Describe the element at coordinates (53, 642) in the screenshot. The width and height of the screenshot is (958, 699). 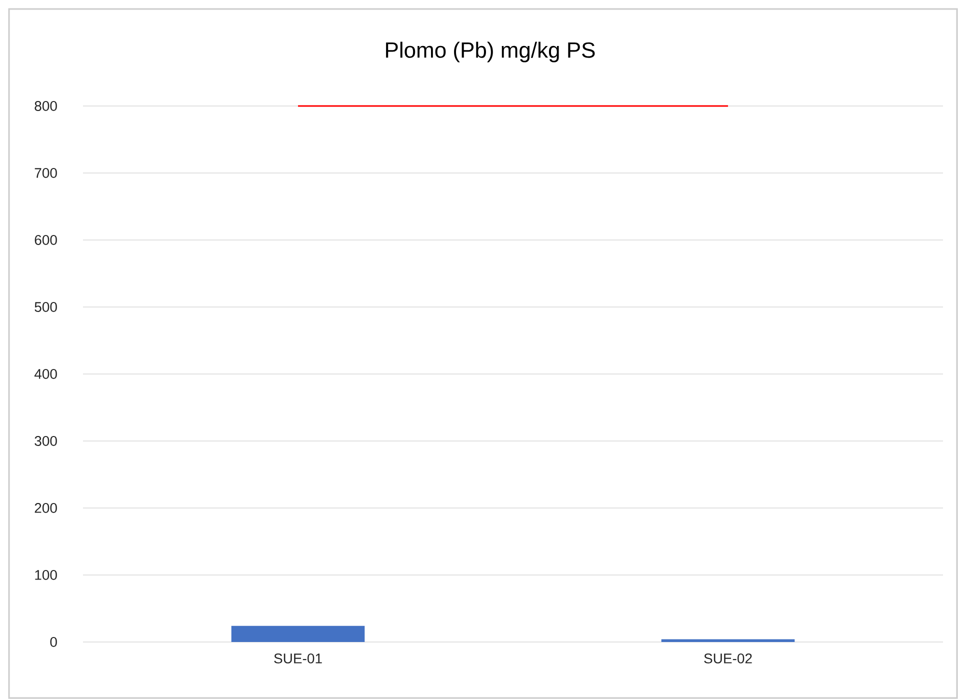
I see `y-tick-label: 0` at that location.